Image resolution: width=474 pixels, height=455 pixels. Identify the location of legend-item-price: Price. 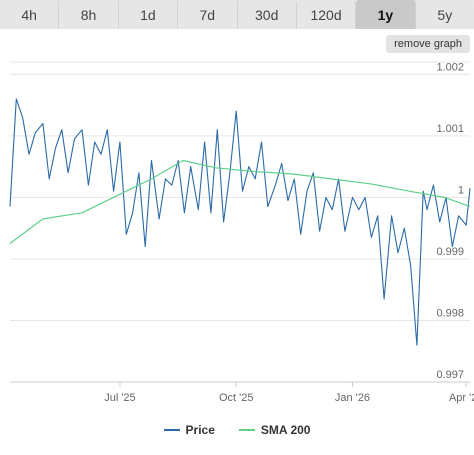
(189, 430).